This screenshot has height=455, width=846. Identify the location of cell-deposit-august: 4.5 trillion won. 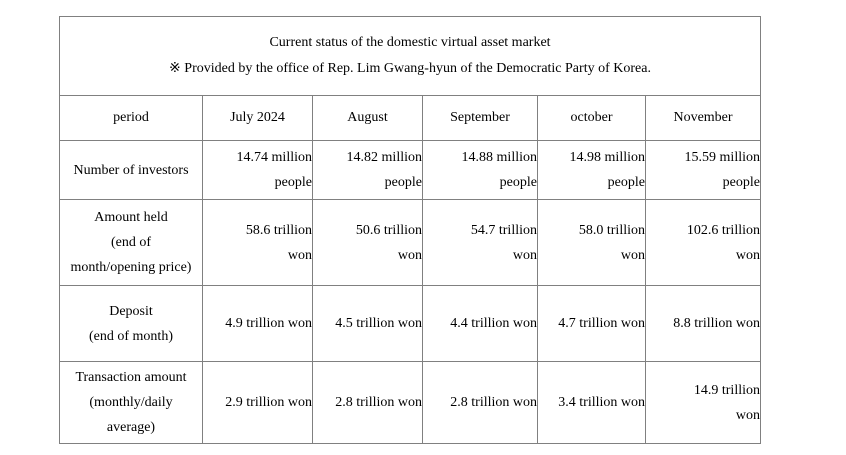
(367, 323).